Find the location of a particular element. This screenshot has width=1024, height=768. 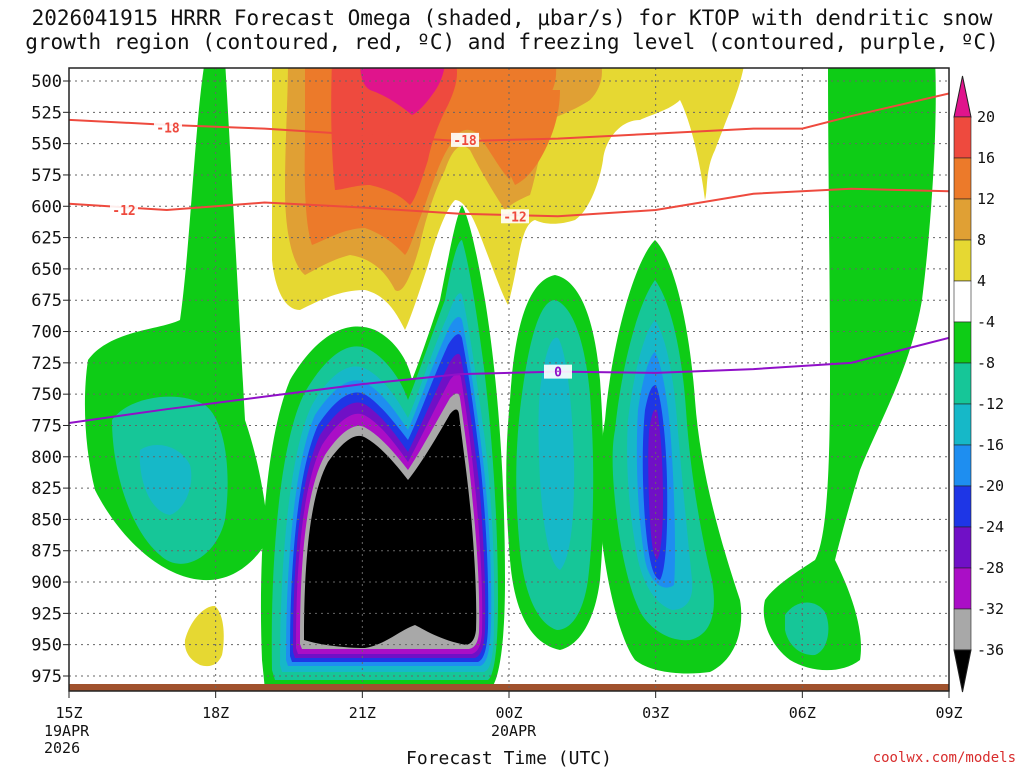

y-tick-label: 675 is located at coordinates (46, 301).